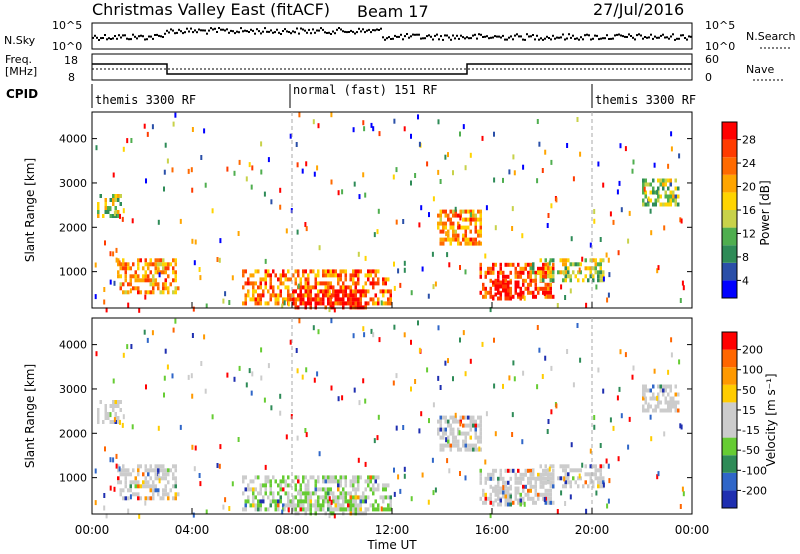 The image size is (800, 554). What do you see at coordinates (73, 389) in the screenshot?
I see `velocity-ytick-label: 3000` at bounding box center [73, 389].